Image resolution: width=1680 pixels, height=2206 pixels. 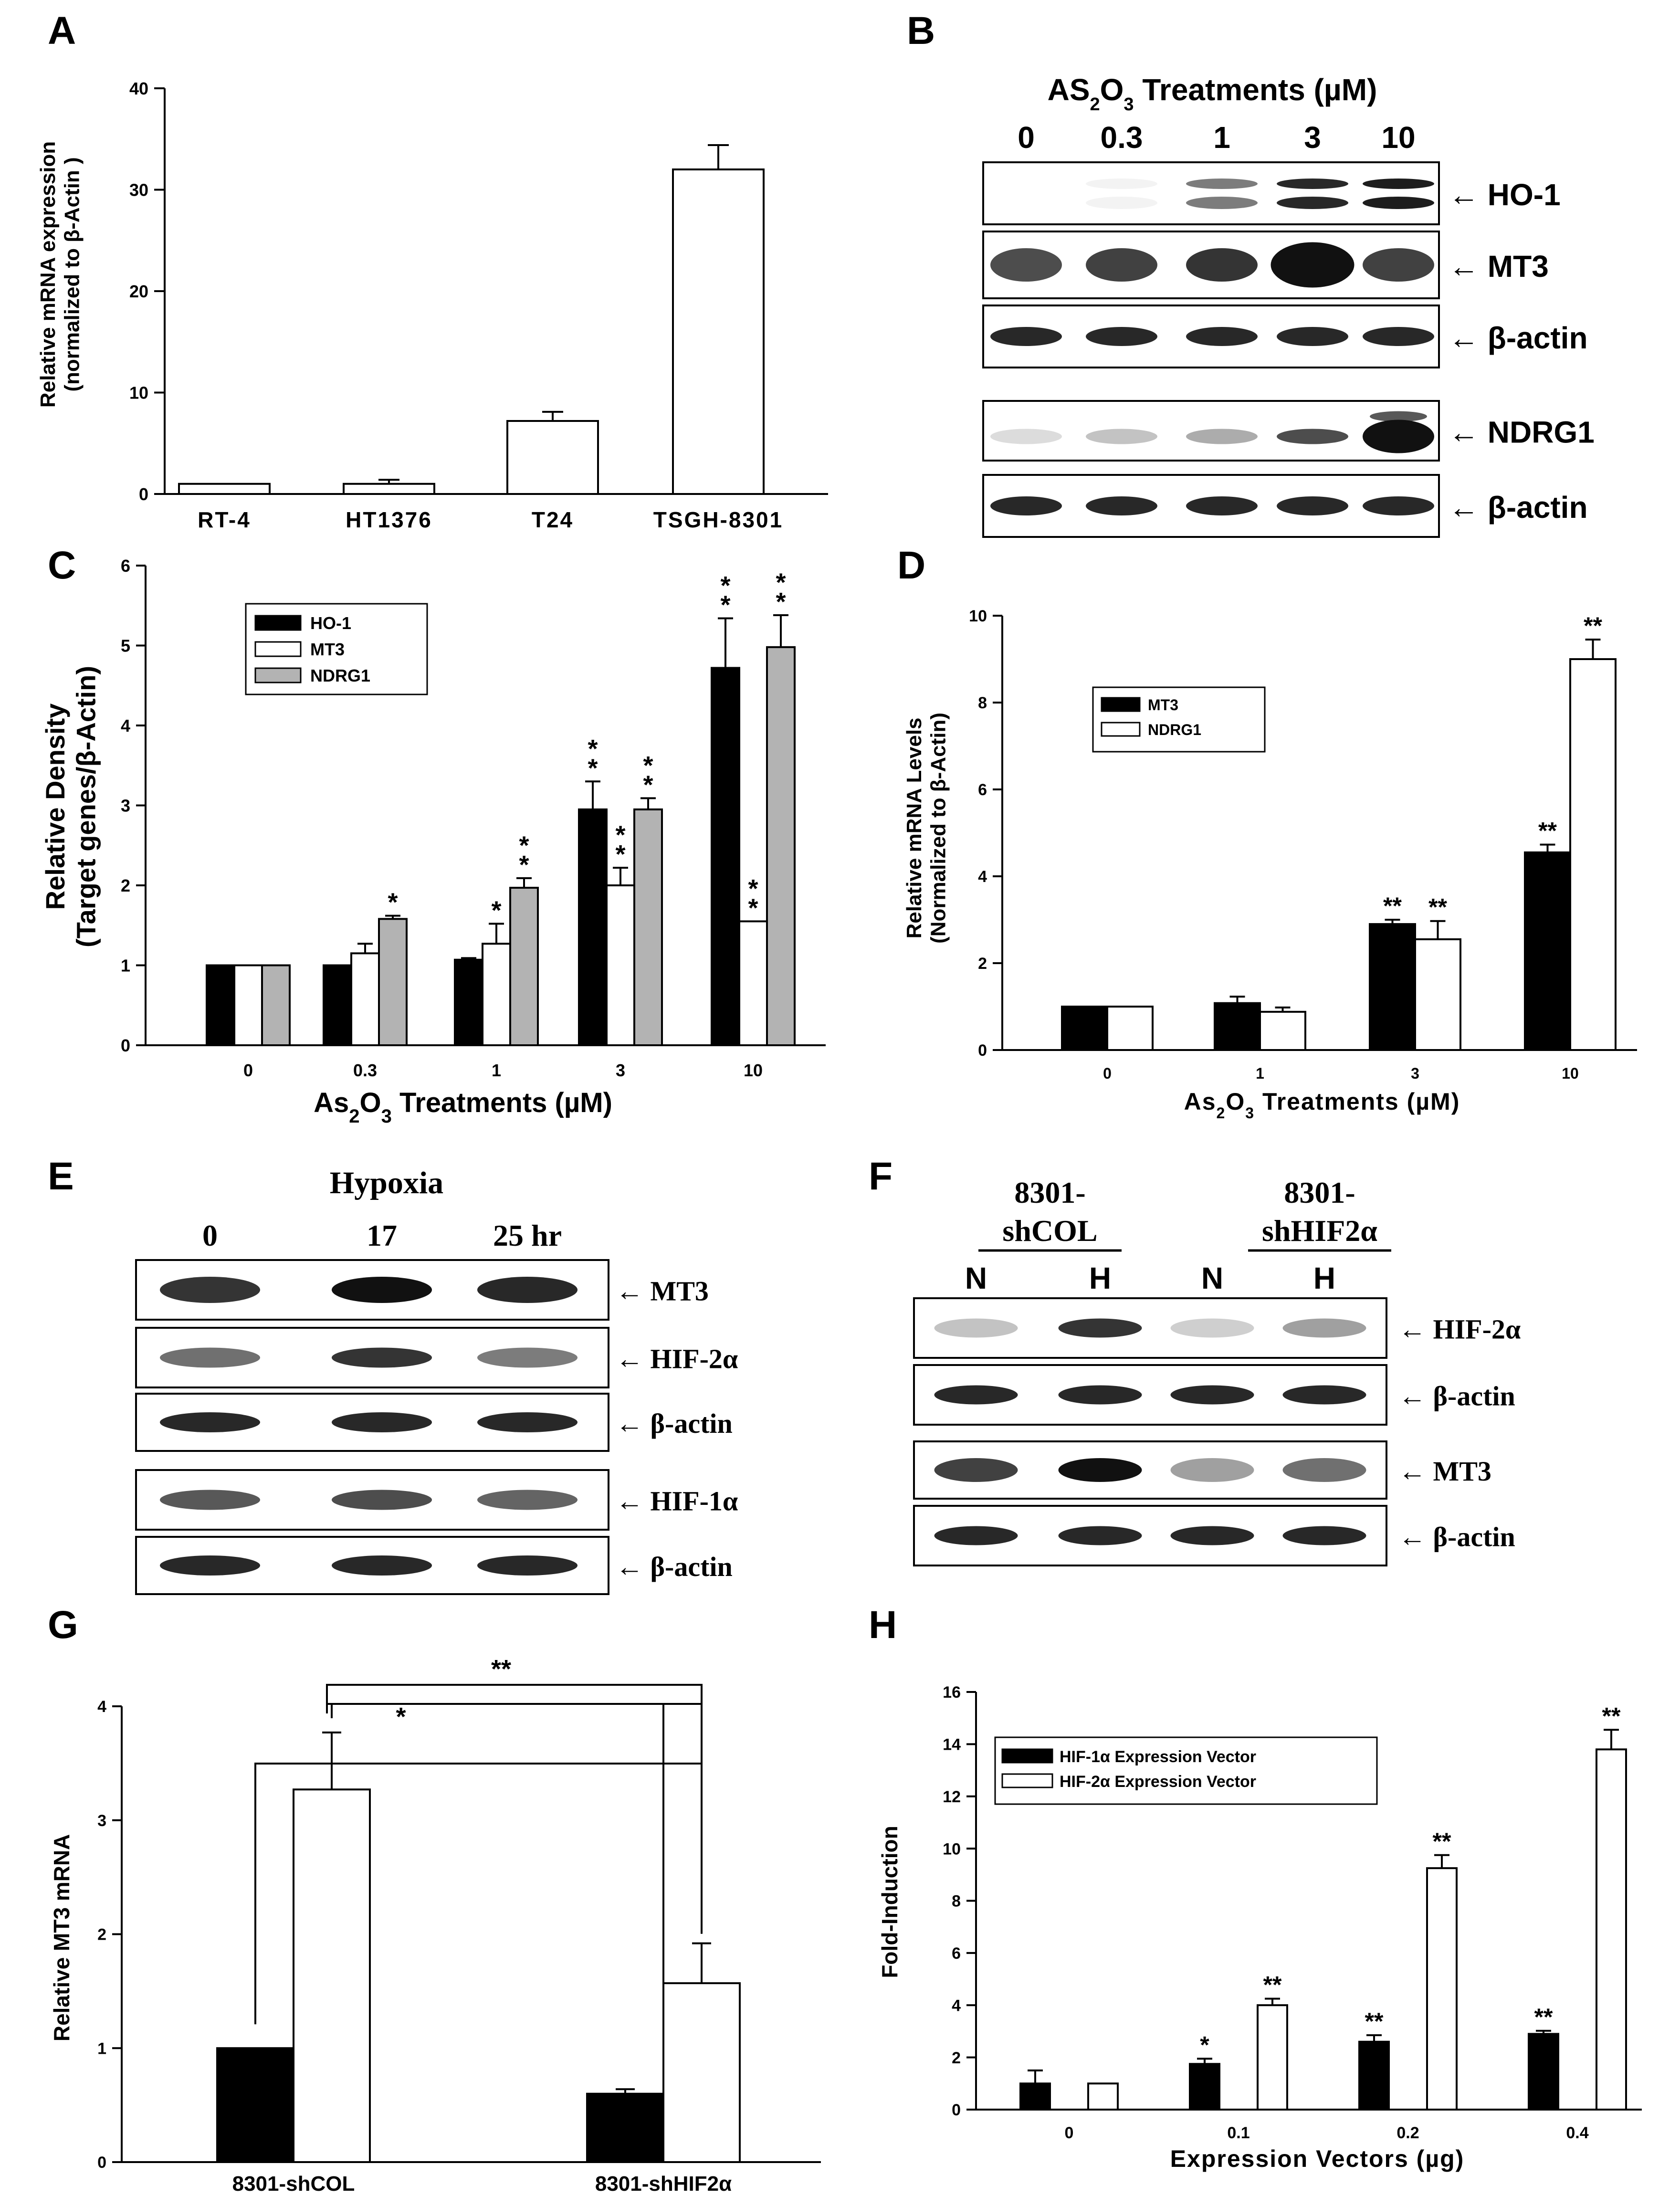 What do you see at coordinates (365, 1070) in the screenshot?
I see `c-x-tick-label: 0.3` at bounding box center [365, 1070].